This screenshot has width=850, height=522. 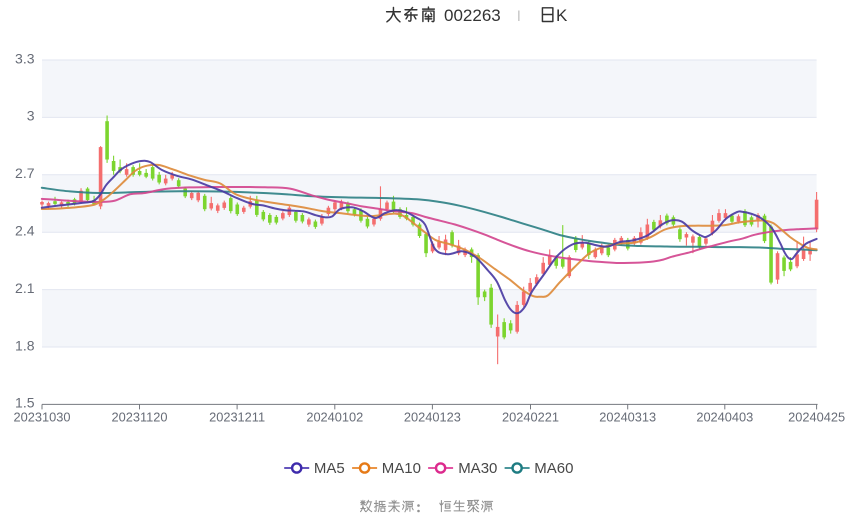 I want to click on svg-text: 20240102, so click(x=334, y=417).